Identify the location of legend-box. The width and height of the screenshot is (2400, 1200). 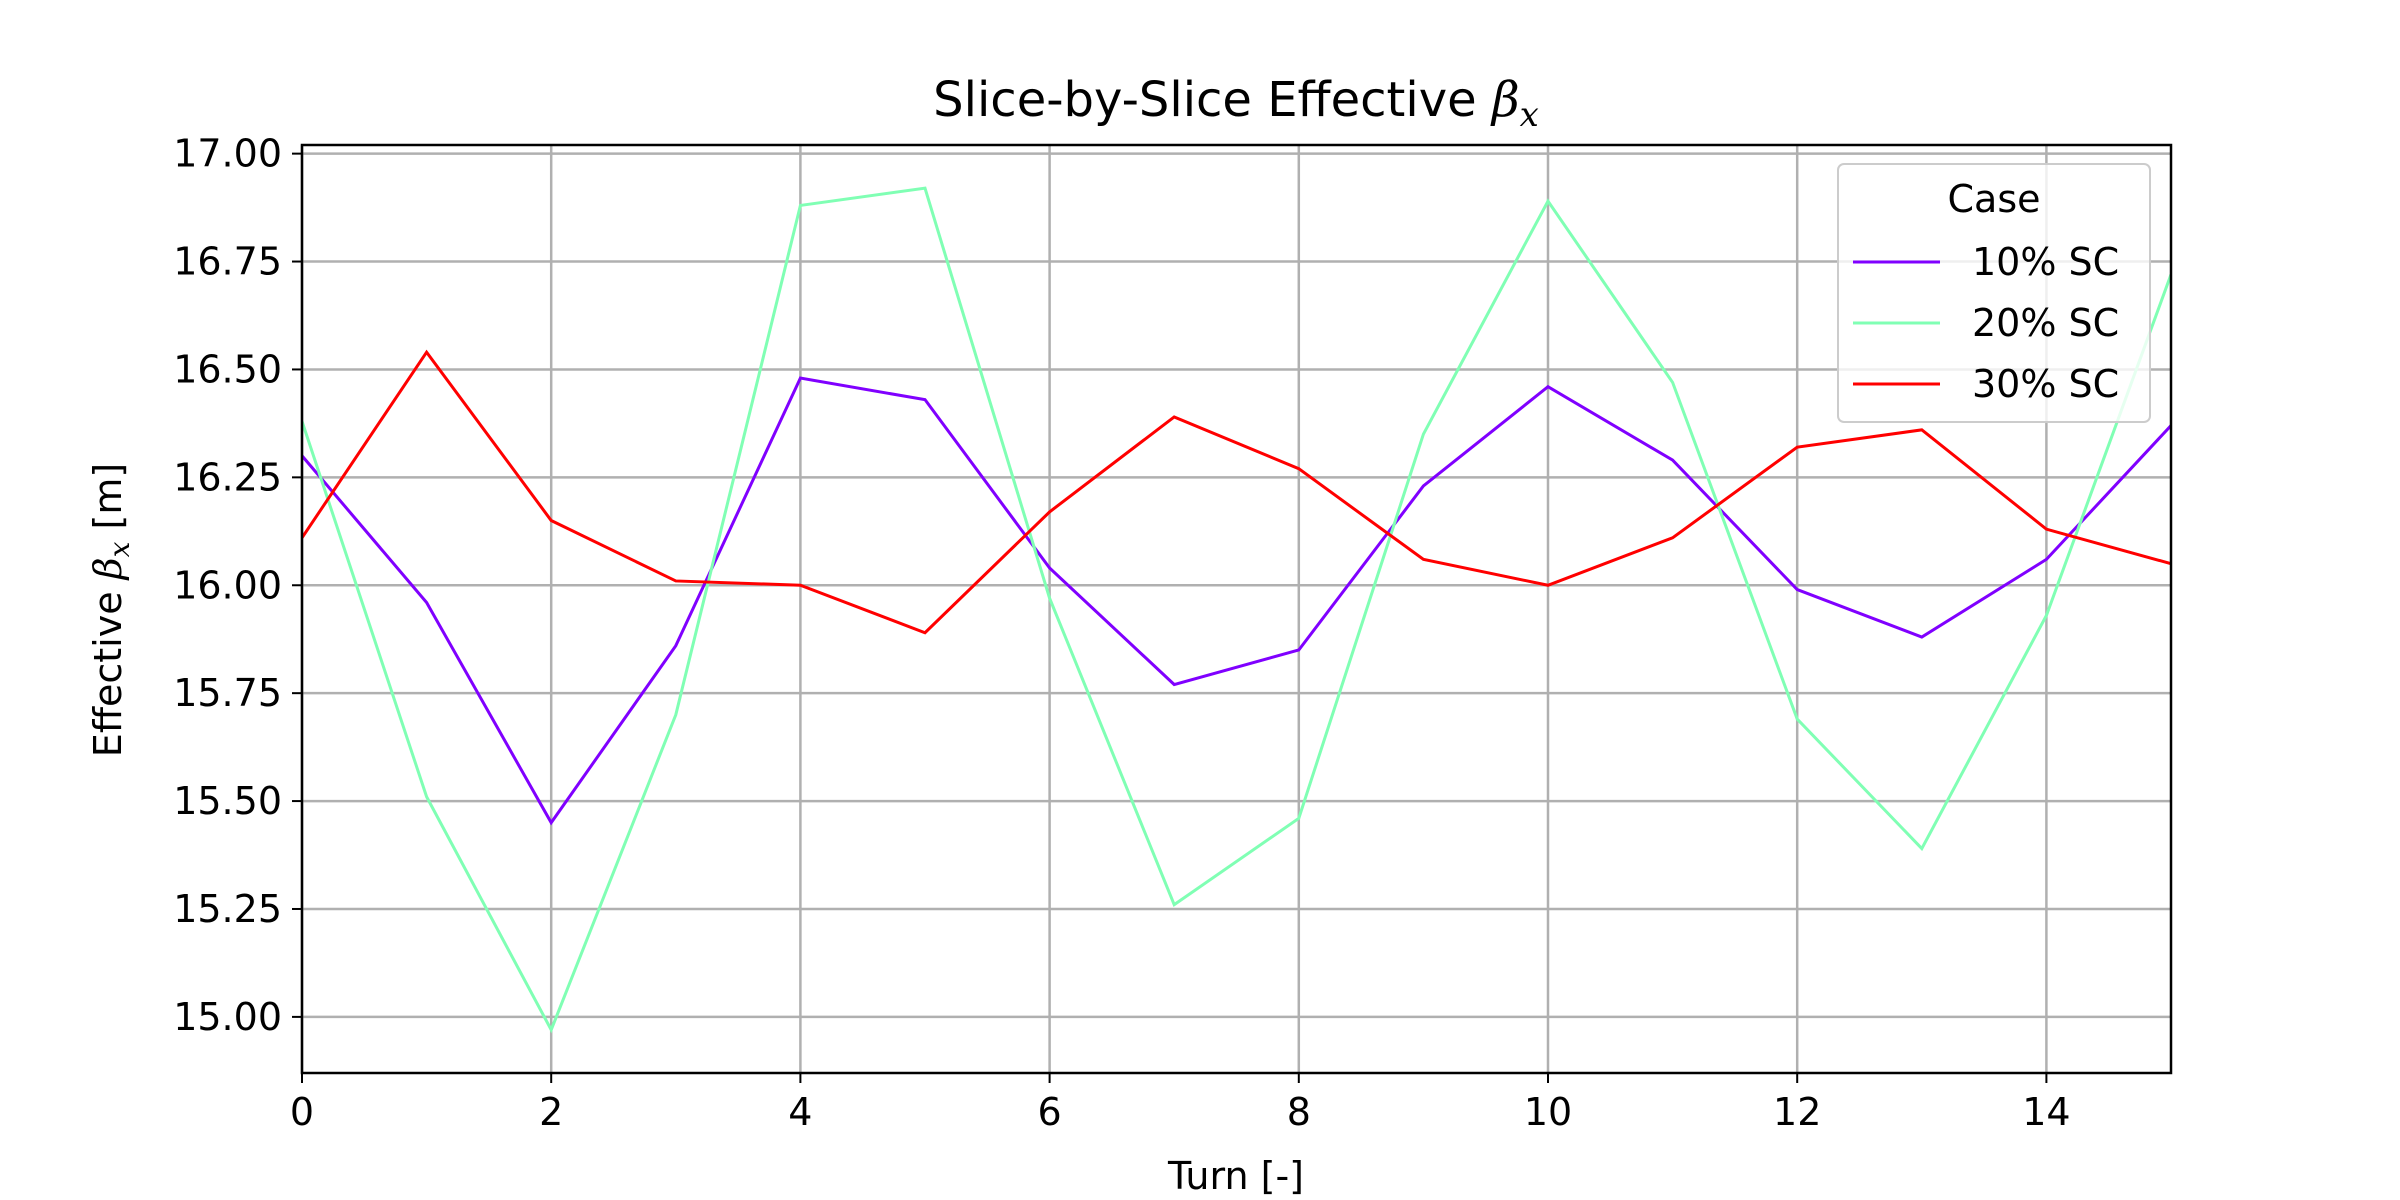
(1994, 293).